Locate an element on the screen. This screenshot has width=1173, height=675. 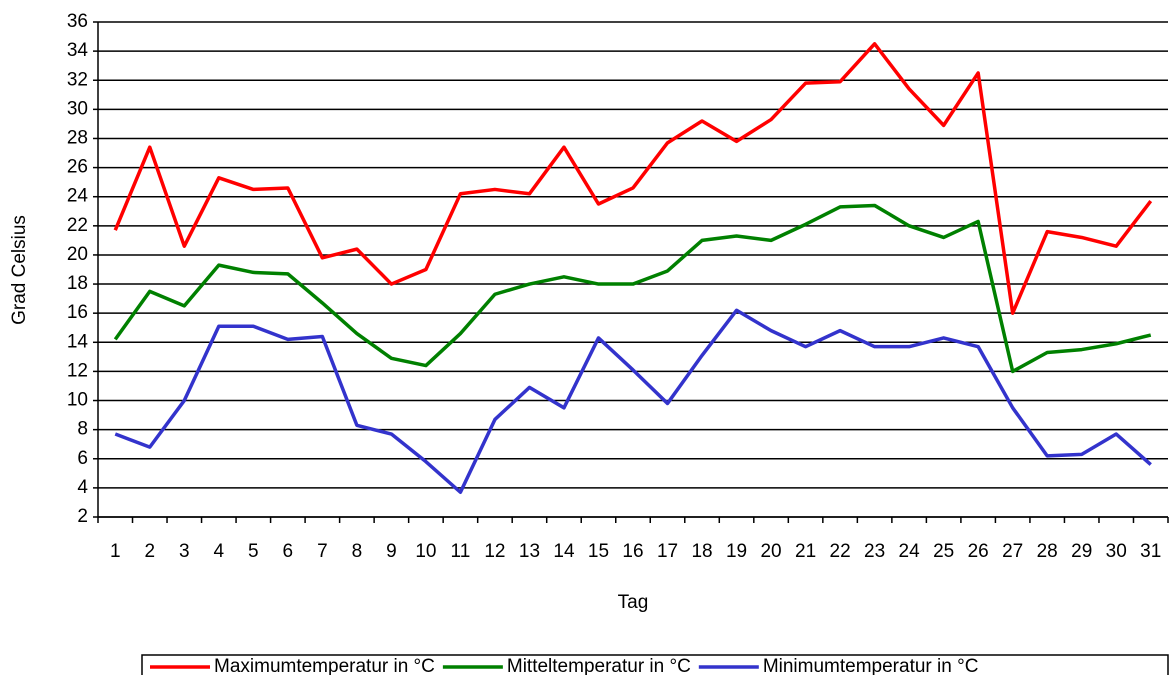
legend-label: Minimumtemperatur in °C is located at coordinates (871, 665).